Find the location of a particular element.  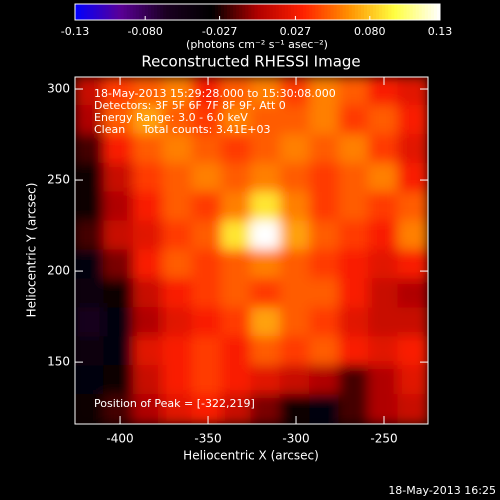

colorbar: -0.13 -0.080 -0.027 0.027 0.080 0.13 is located at coordinates (256, 20).